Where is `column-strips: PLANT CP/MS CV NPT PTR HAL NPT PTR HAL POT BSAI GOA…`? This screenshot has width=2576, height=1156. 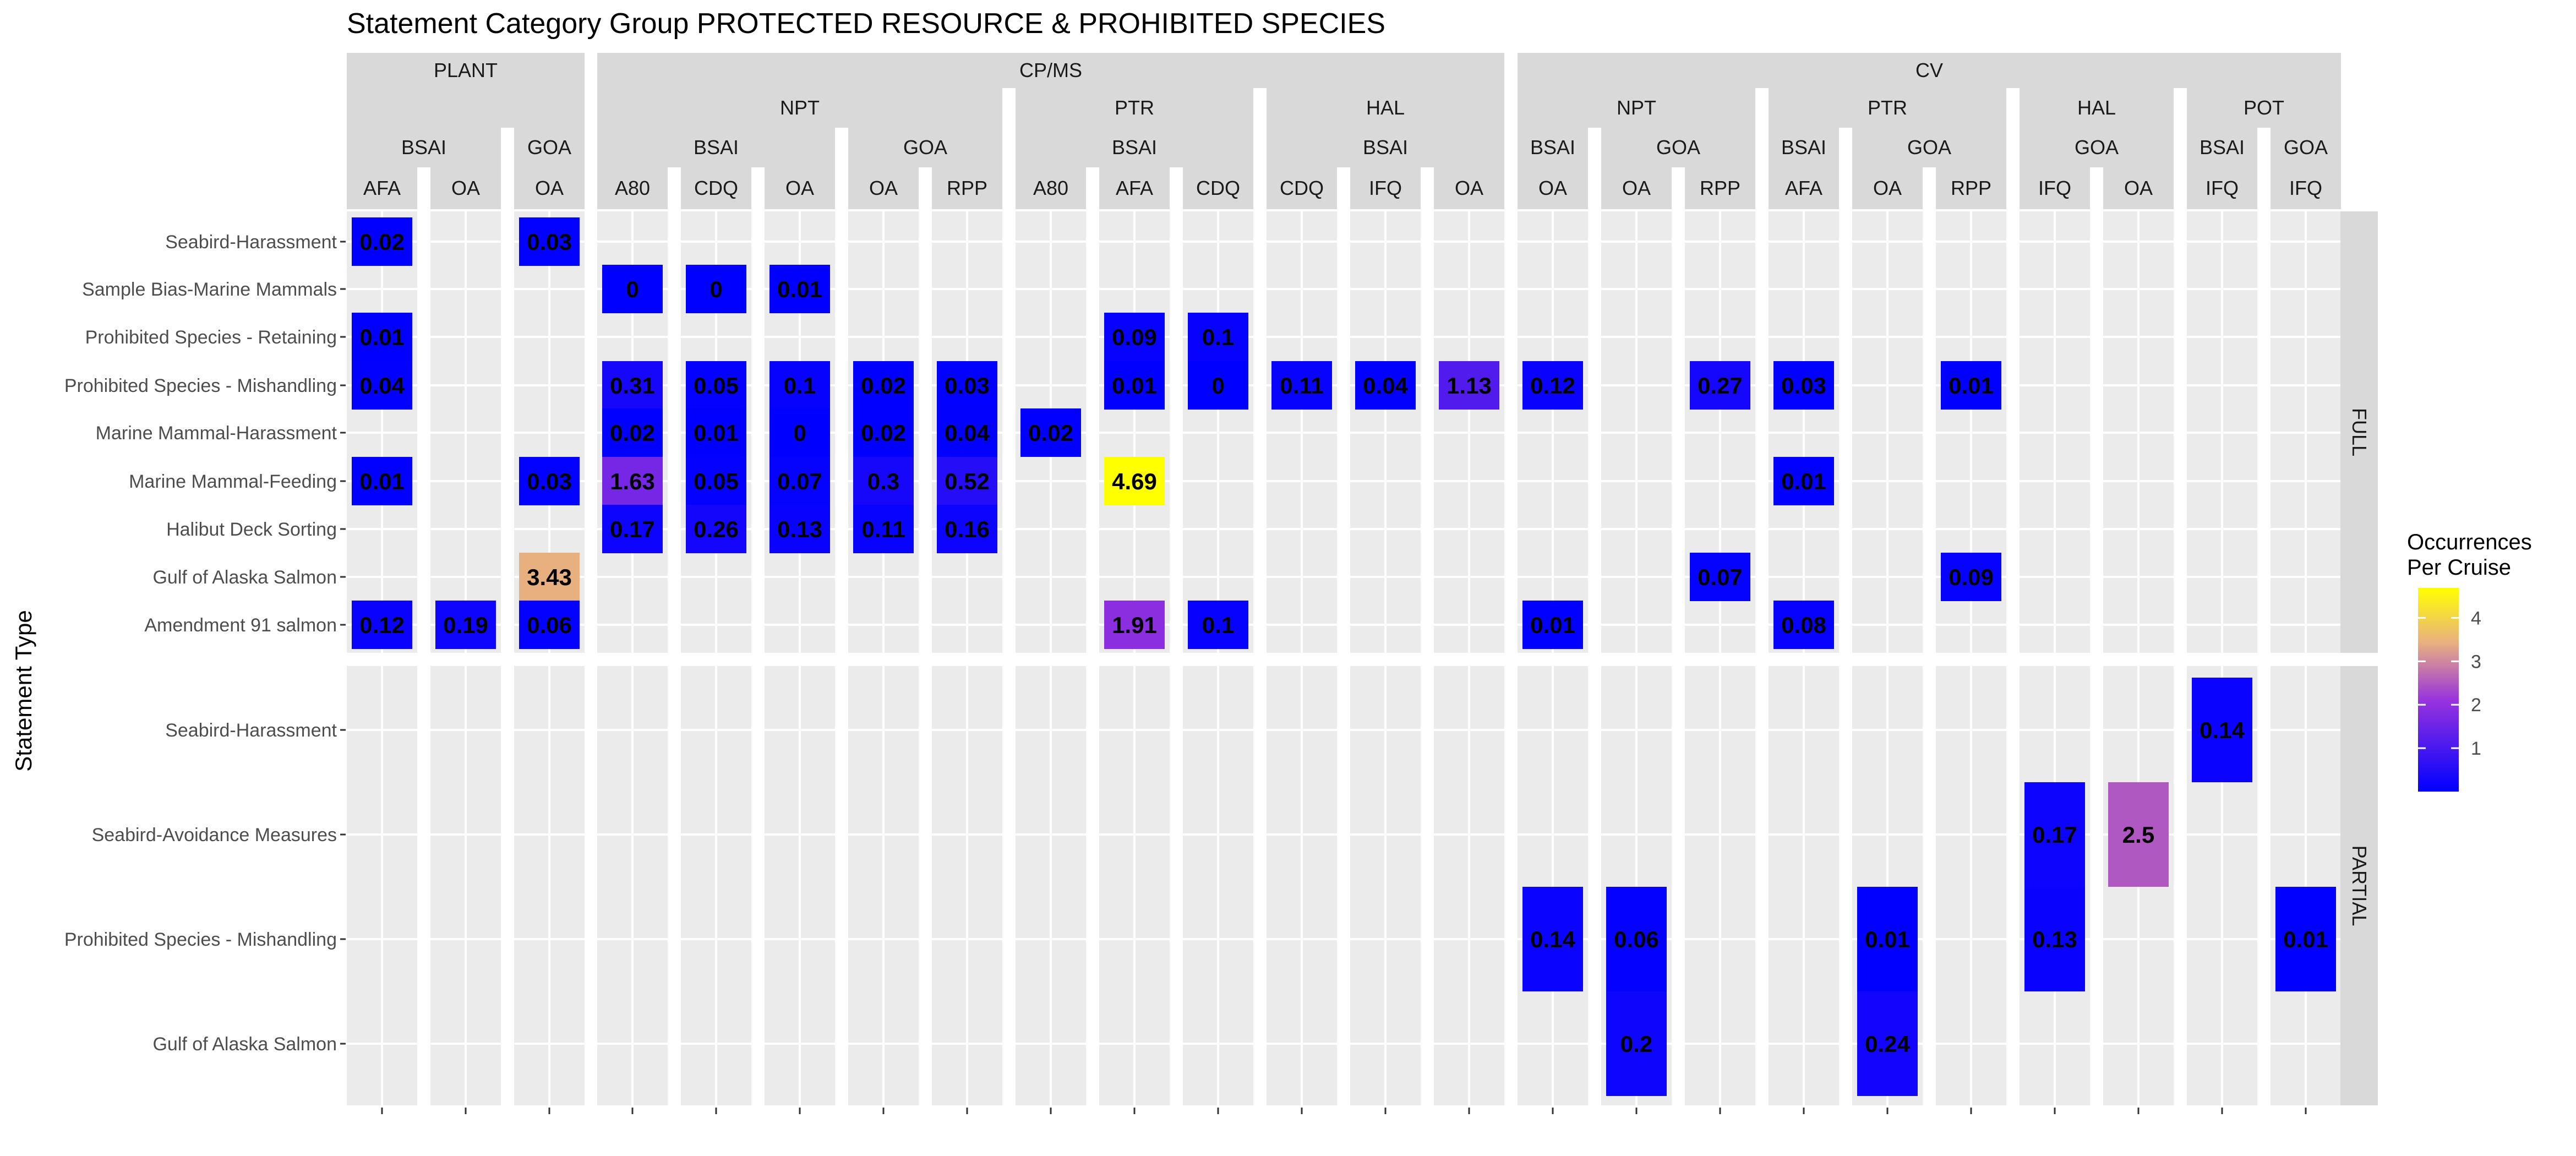 column-strips: PLANT CP/MS CV NPT PTR HAL NPT PTR HAL POT BSAI GOA… is located at coordinates (1344, 131).